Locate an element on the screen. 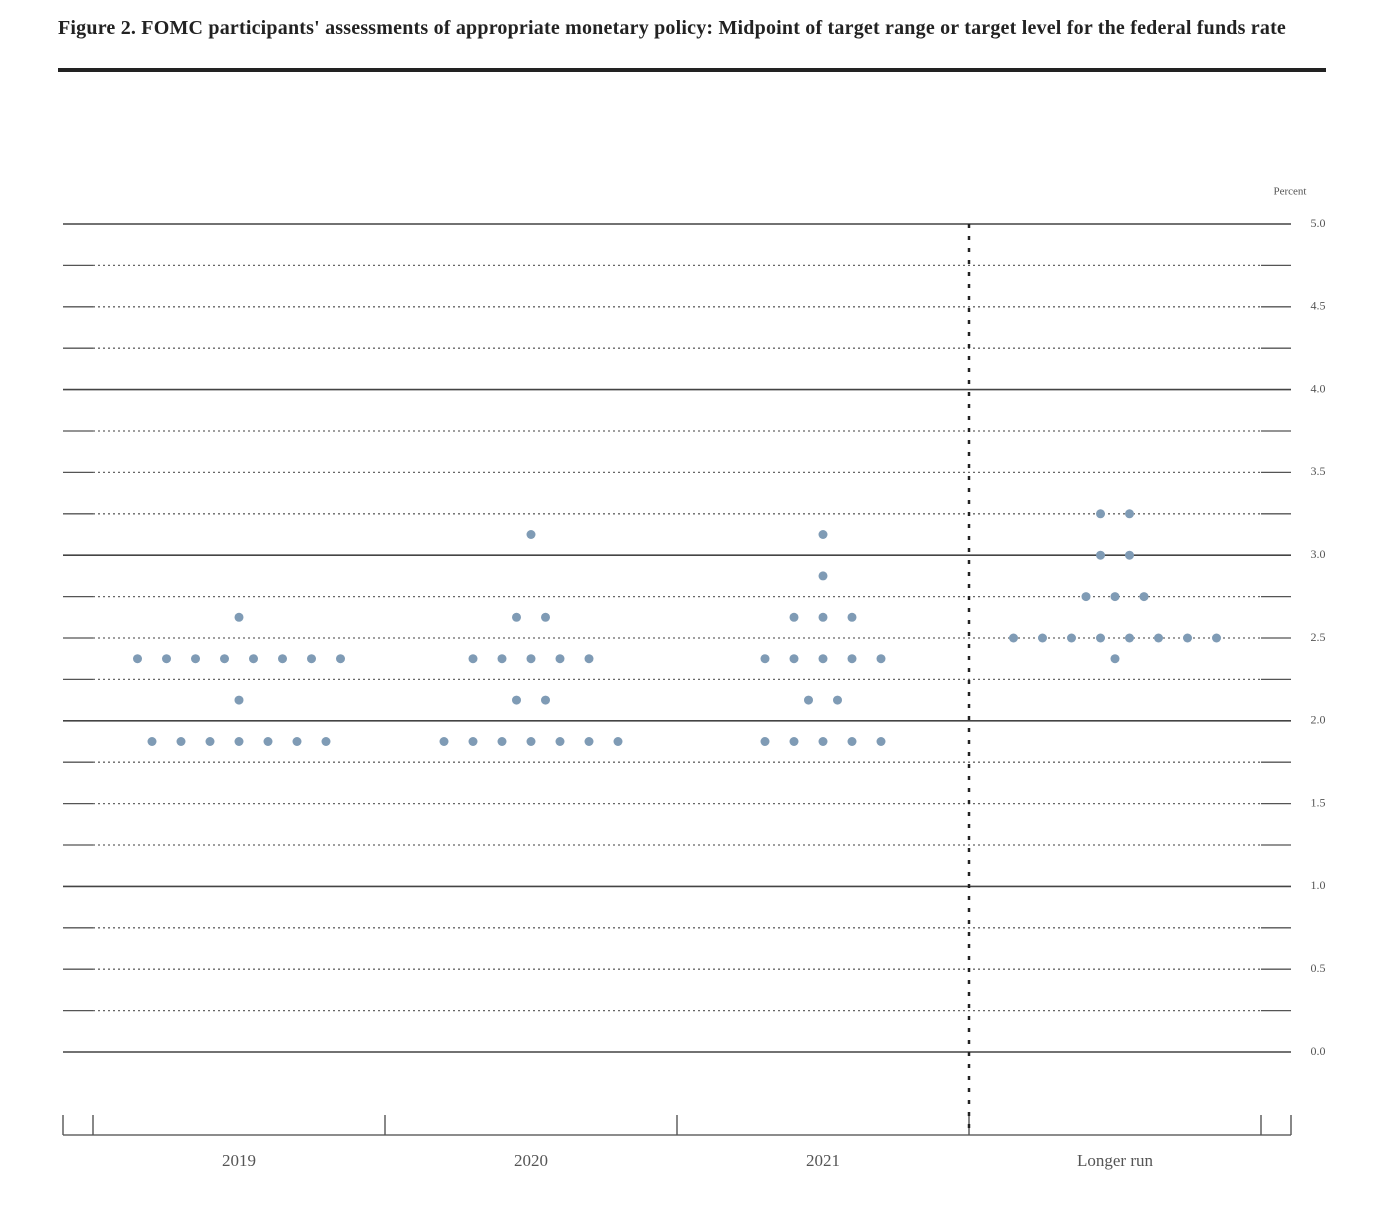 This screenshot has width=1380, height=1220. y-tick-label: 3.0 is located at coordinates (1318, 554).